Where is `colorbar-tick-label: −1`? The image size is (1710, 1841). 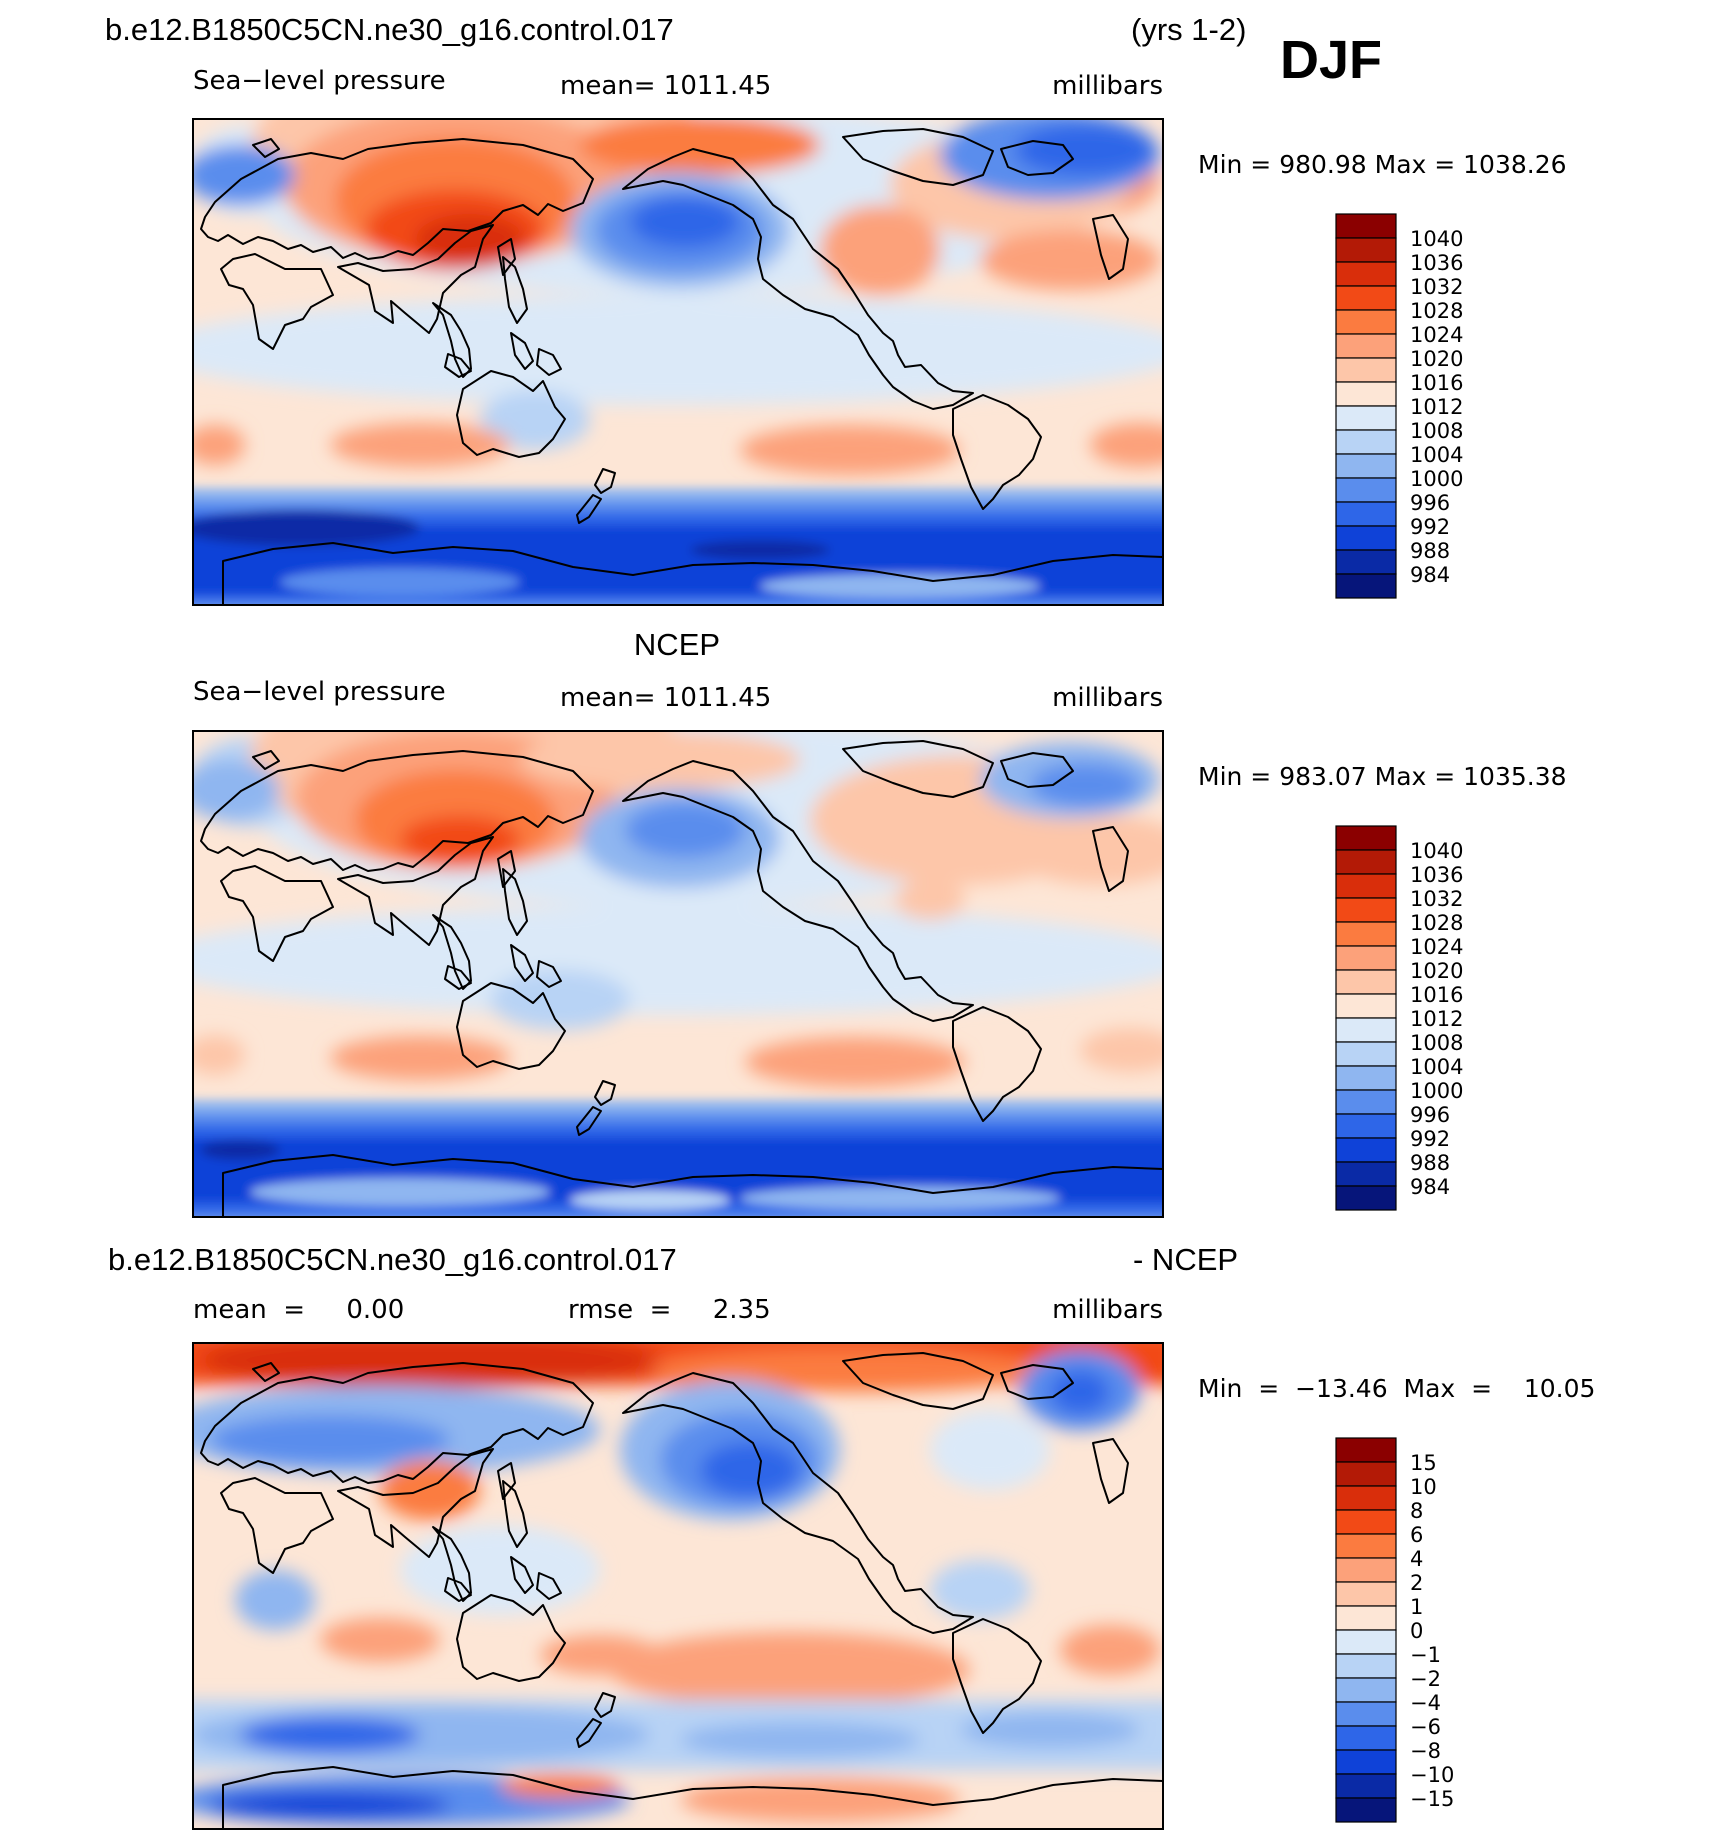 colorbar-tick-label: −1 is located at coordinates (1425, 1655).